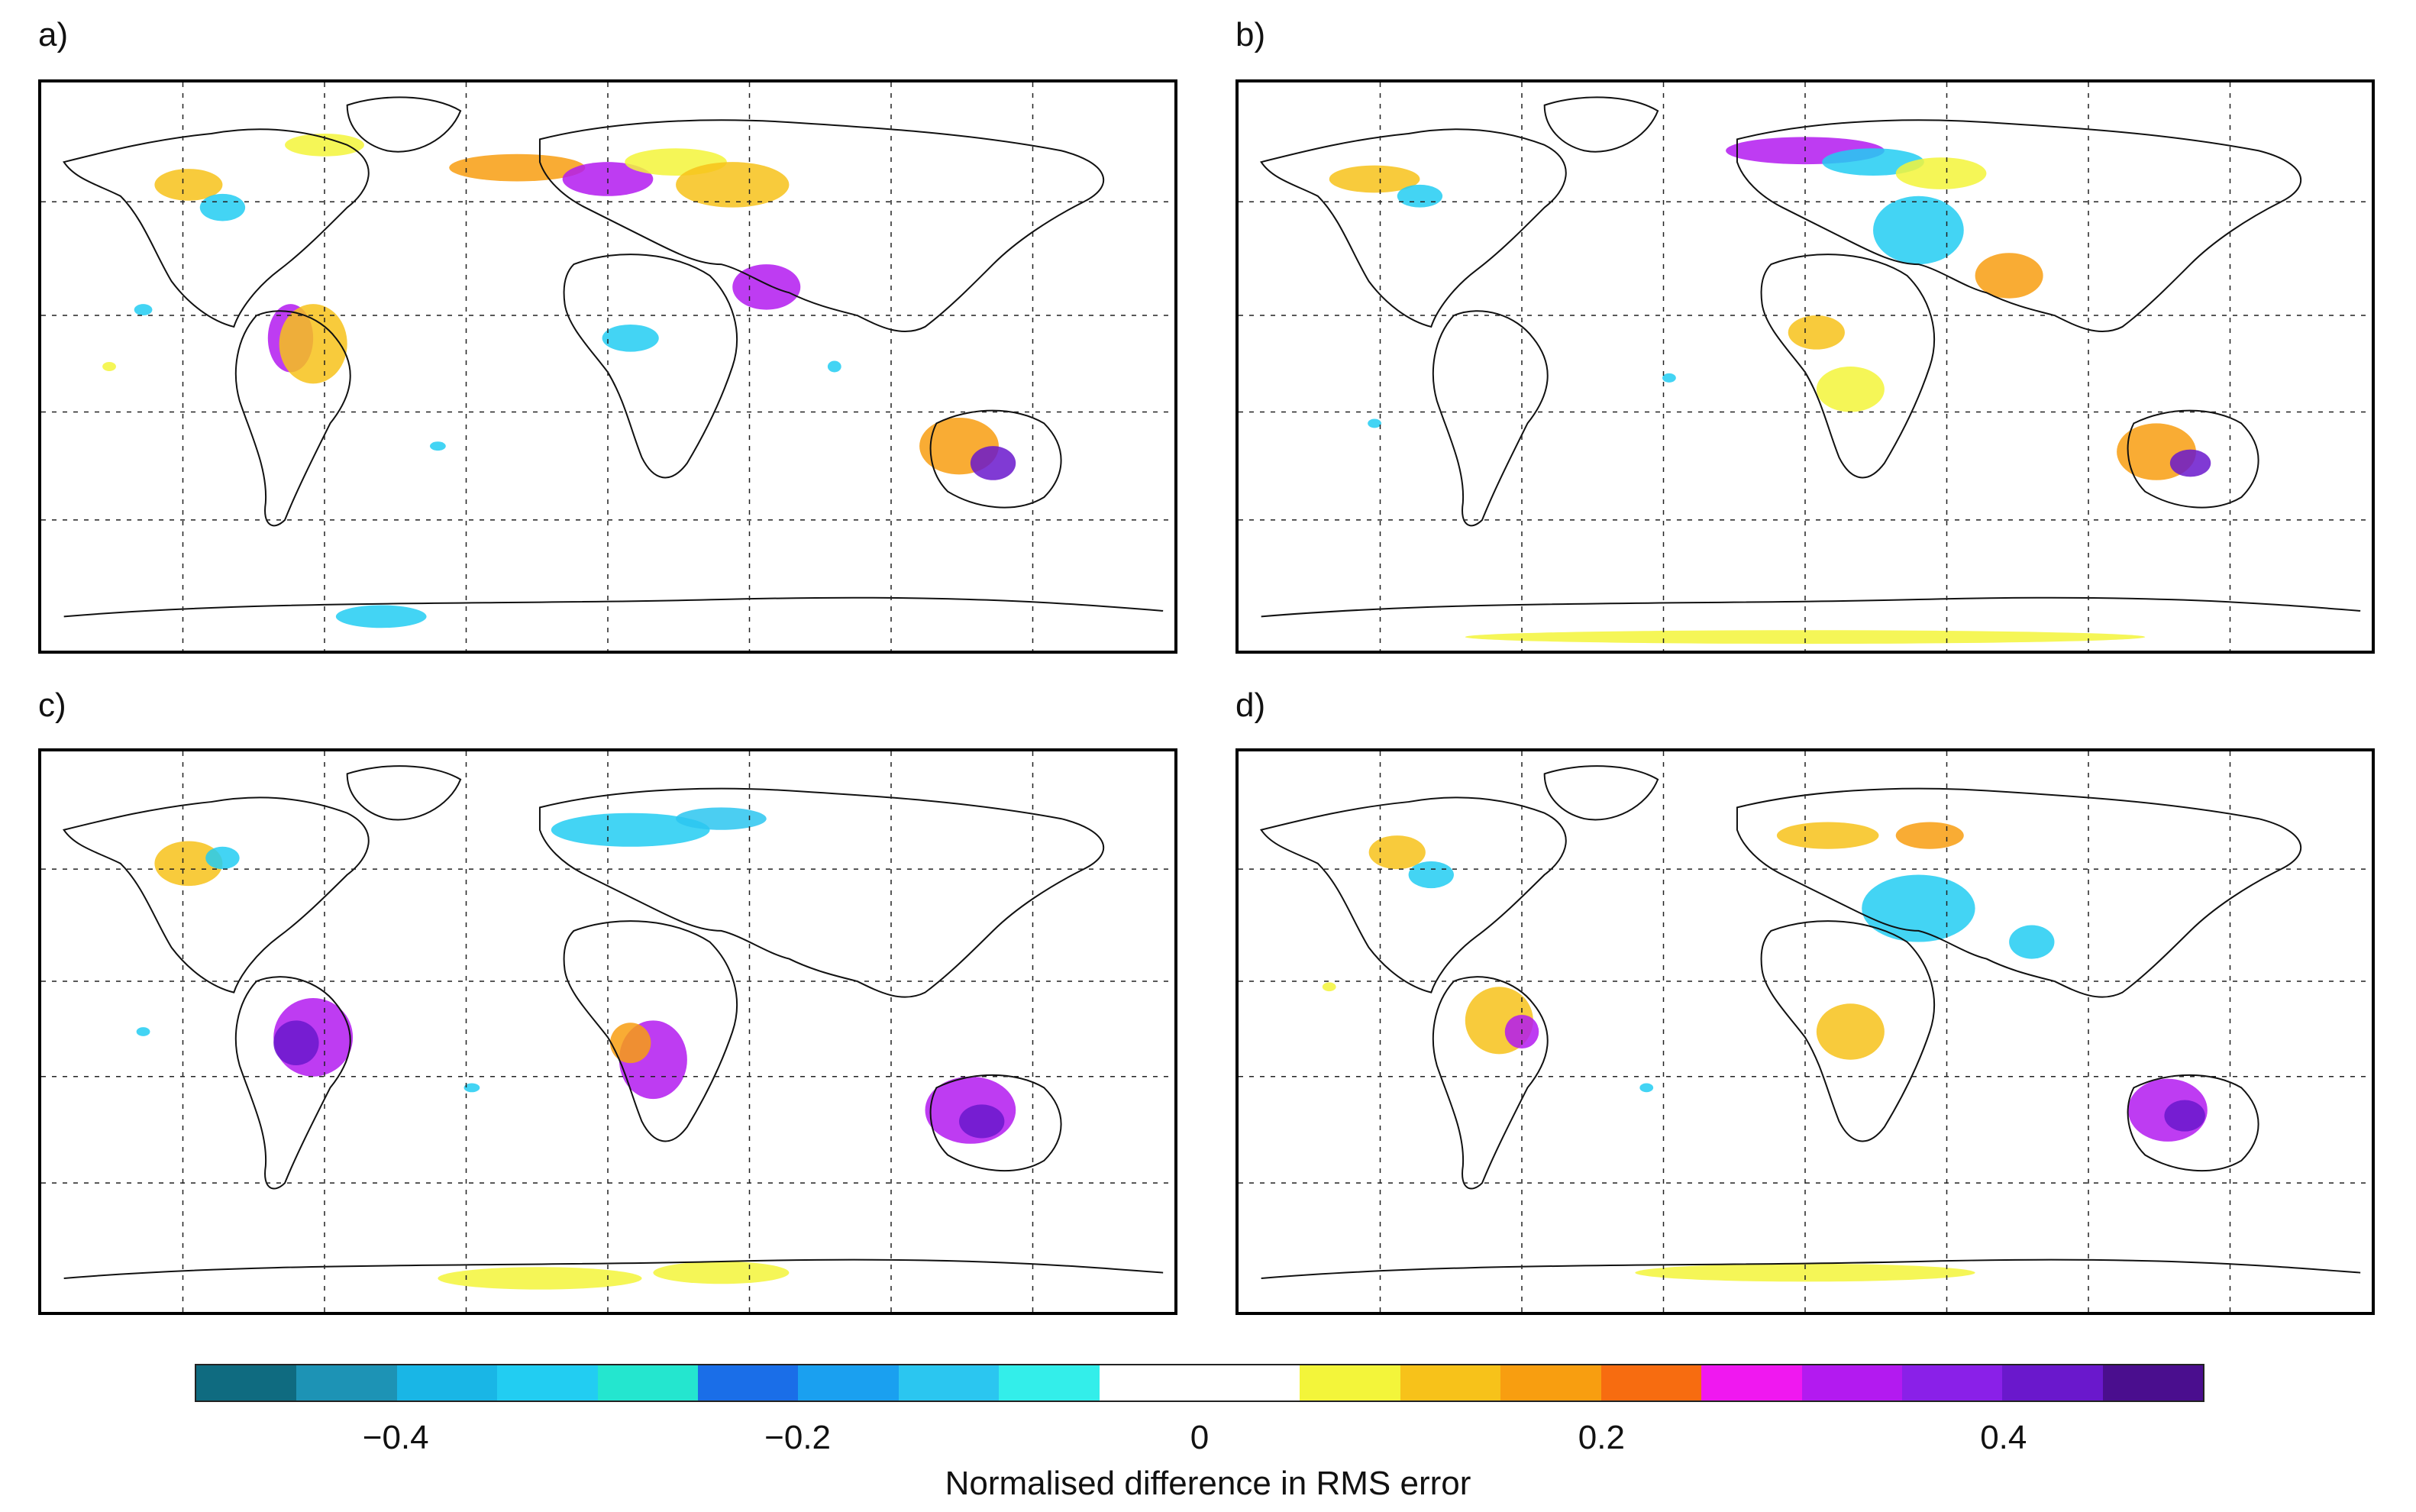  Describe the element at coordinates (798, 1437) in the screenshot. I see `colorbar-tick-label: −0.2` at that location.